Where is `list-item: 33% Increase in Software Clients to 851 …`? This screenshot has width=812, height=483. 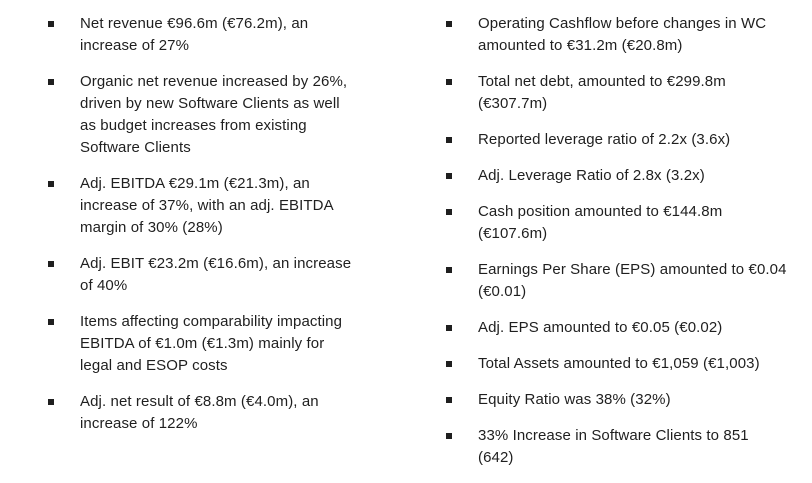
list-item: 33% Increase in Software Clients to 851 … is located at coordinates (622, 447).